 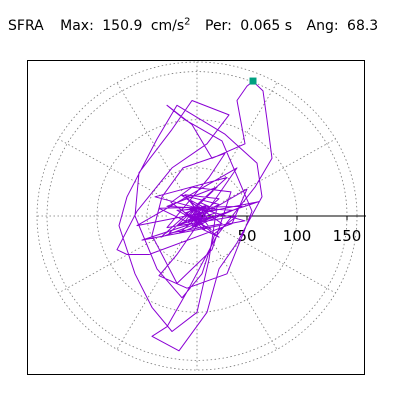 I want to click on station-label: SFRA, so click(x=26, y=26).